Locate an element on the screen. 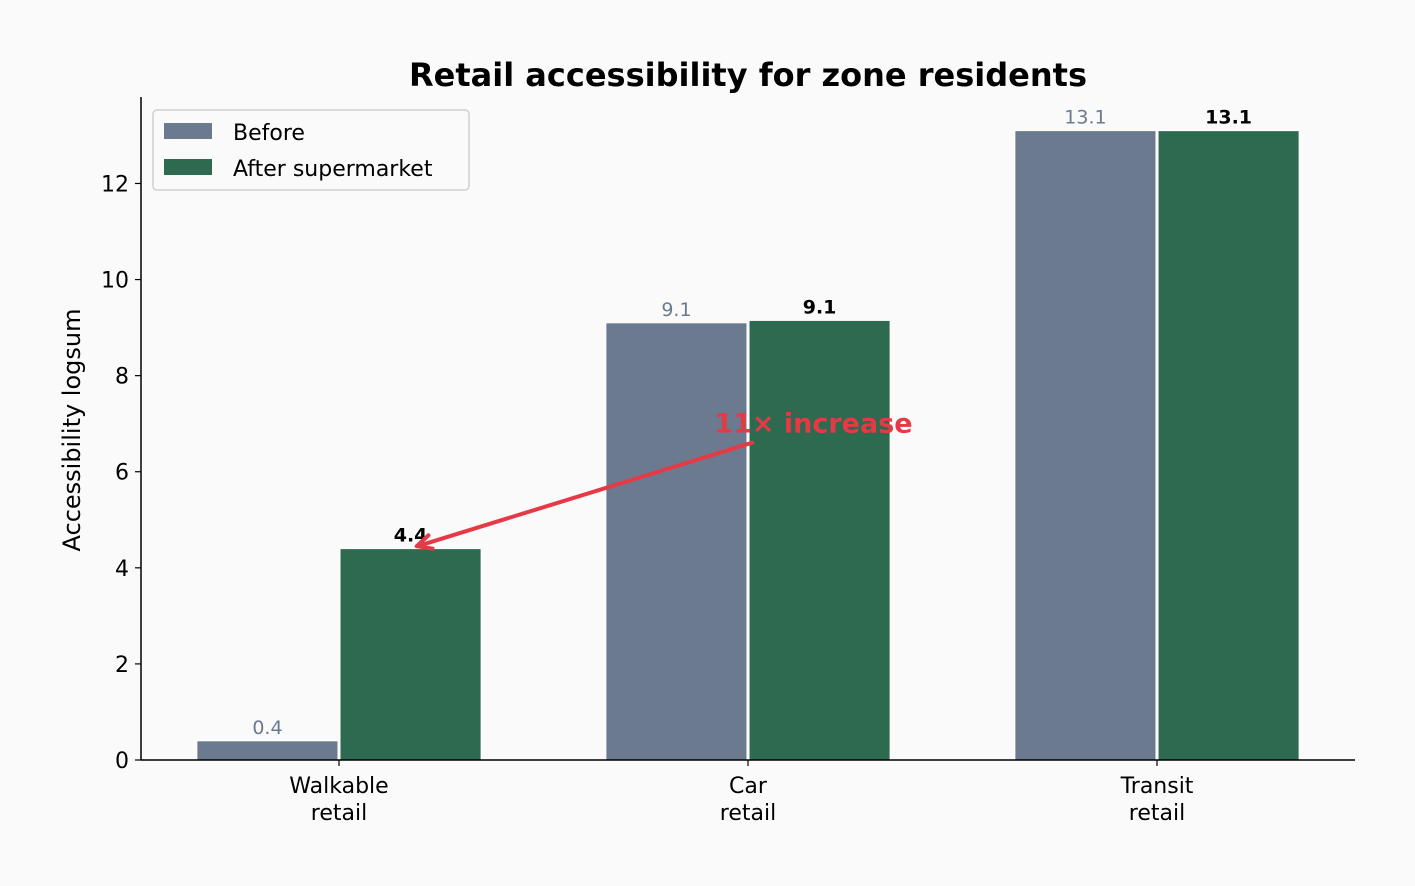 This screenshot has width=1415, height=886. value-label-after-2: 13.1 is located at coordinates (1228, 118).